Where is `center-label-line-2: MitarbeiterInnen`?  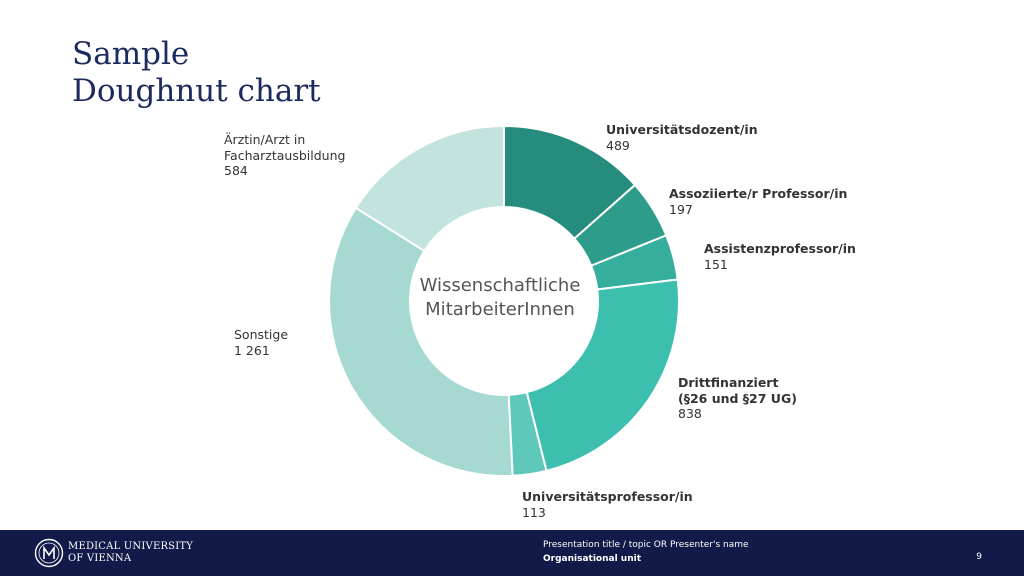 center-label-line-2: MitarbeiterInnen is located at coordinates (500, 309).